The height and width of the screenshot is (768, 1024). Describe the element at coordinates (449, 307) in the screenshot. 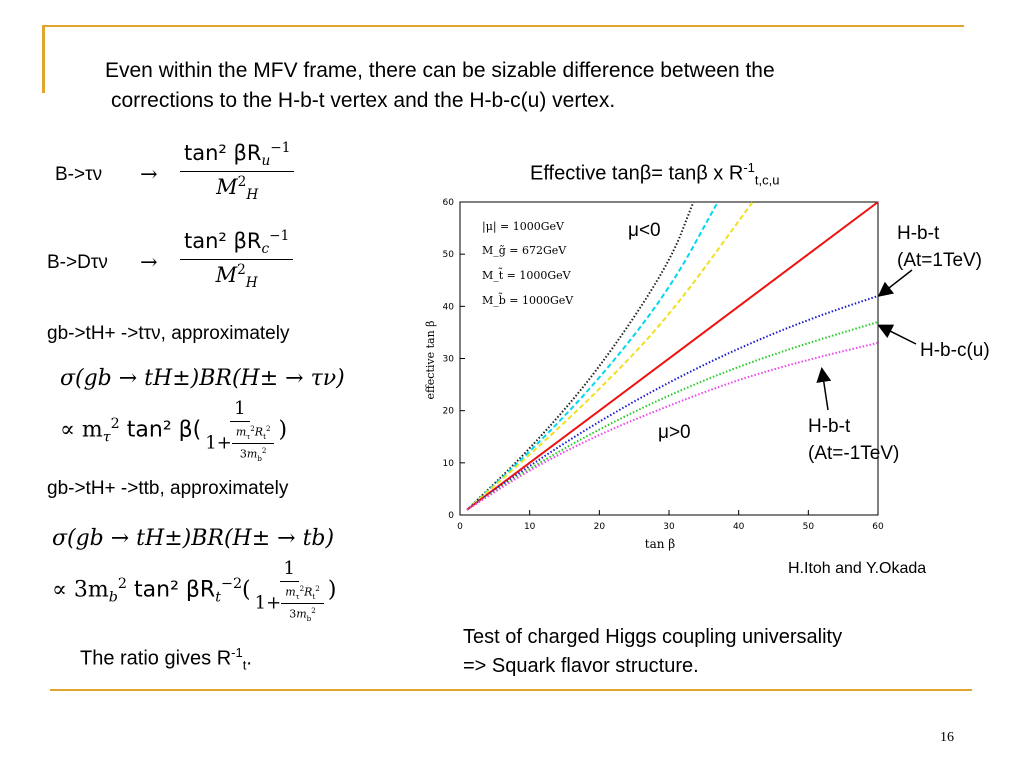

I see `y-tick-label: 40` at that location.